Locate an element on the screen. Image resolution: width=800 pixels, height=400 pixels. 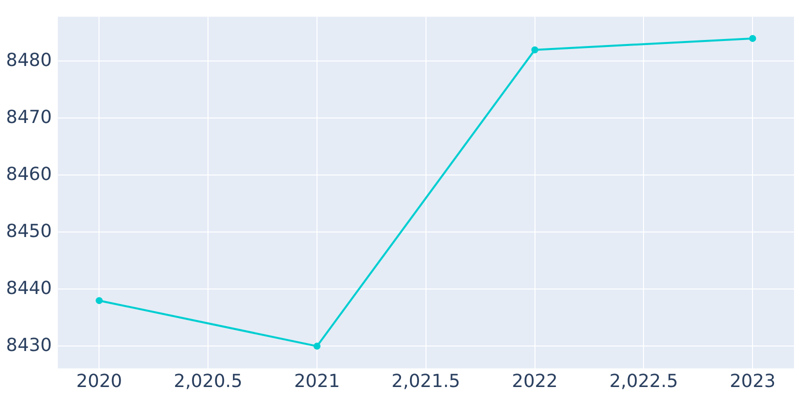
x-tick-label: 2020 is located at coordinates (99, 381).